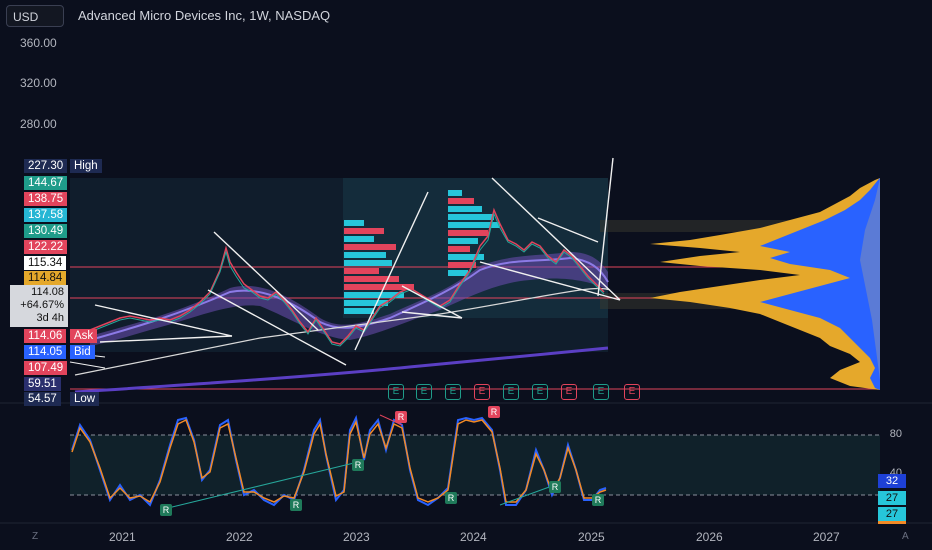 Image resolution: width=932 pixels, height=550 pixels. What do you see at coordinates (50, 318) in the screenshot?
I see `bar-countdown: 3d 4h` at bounding box center [50, 318].